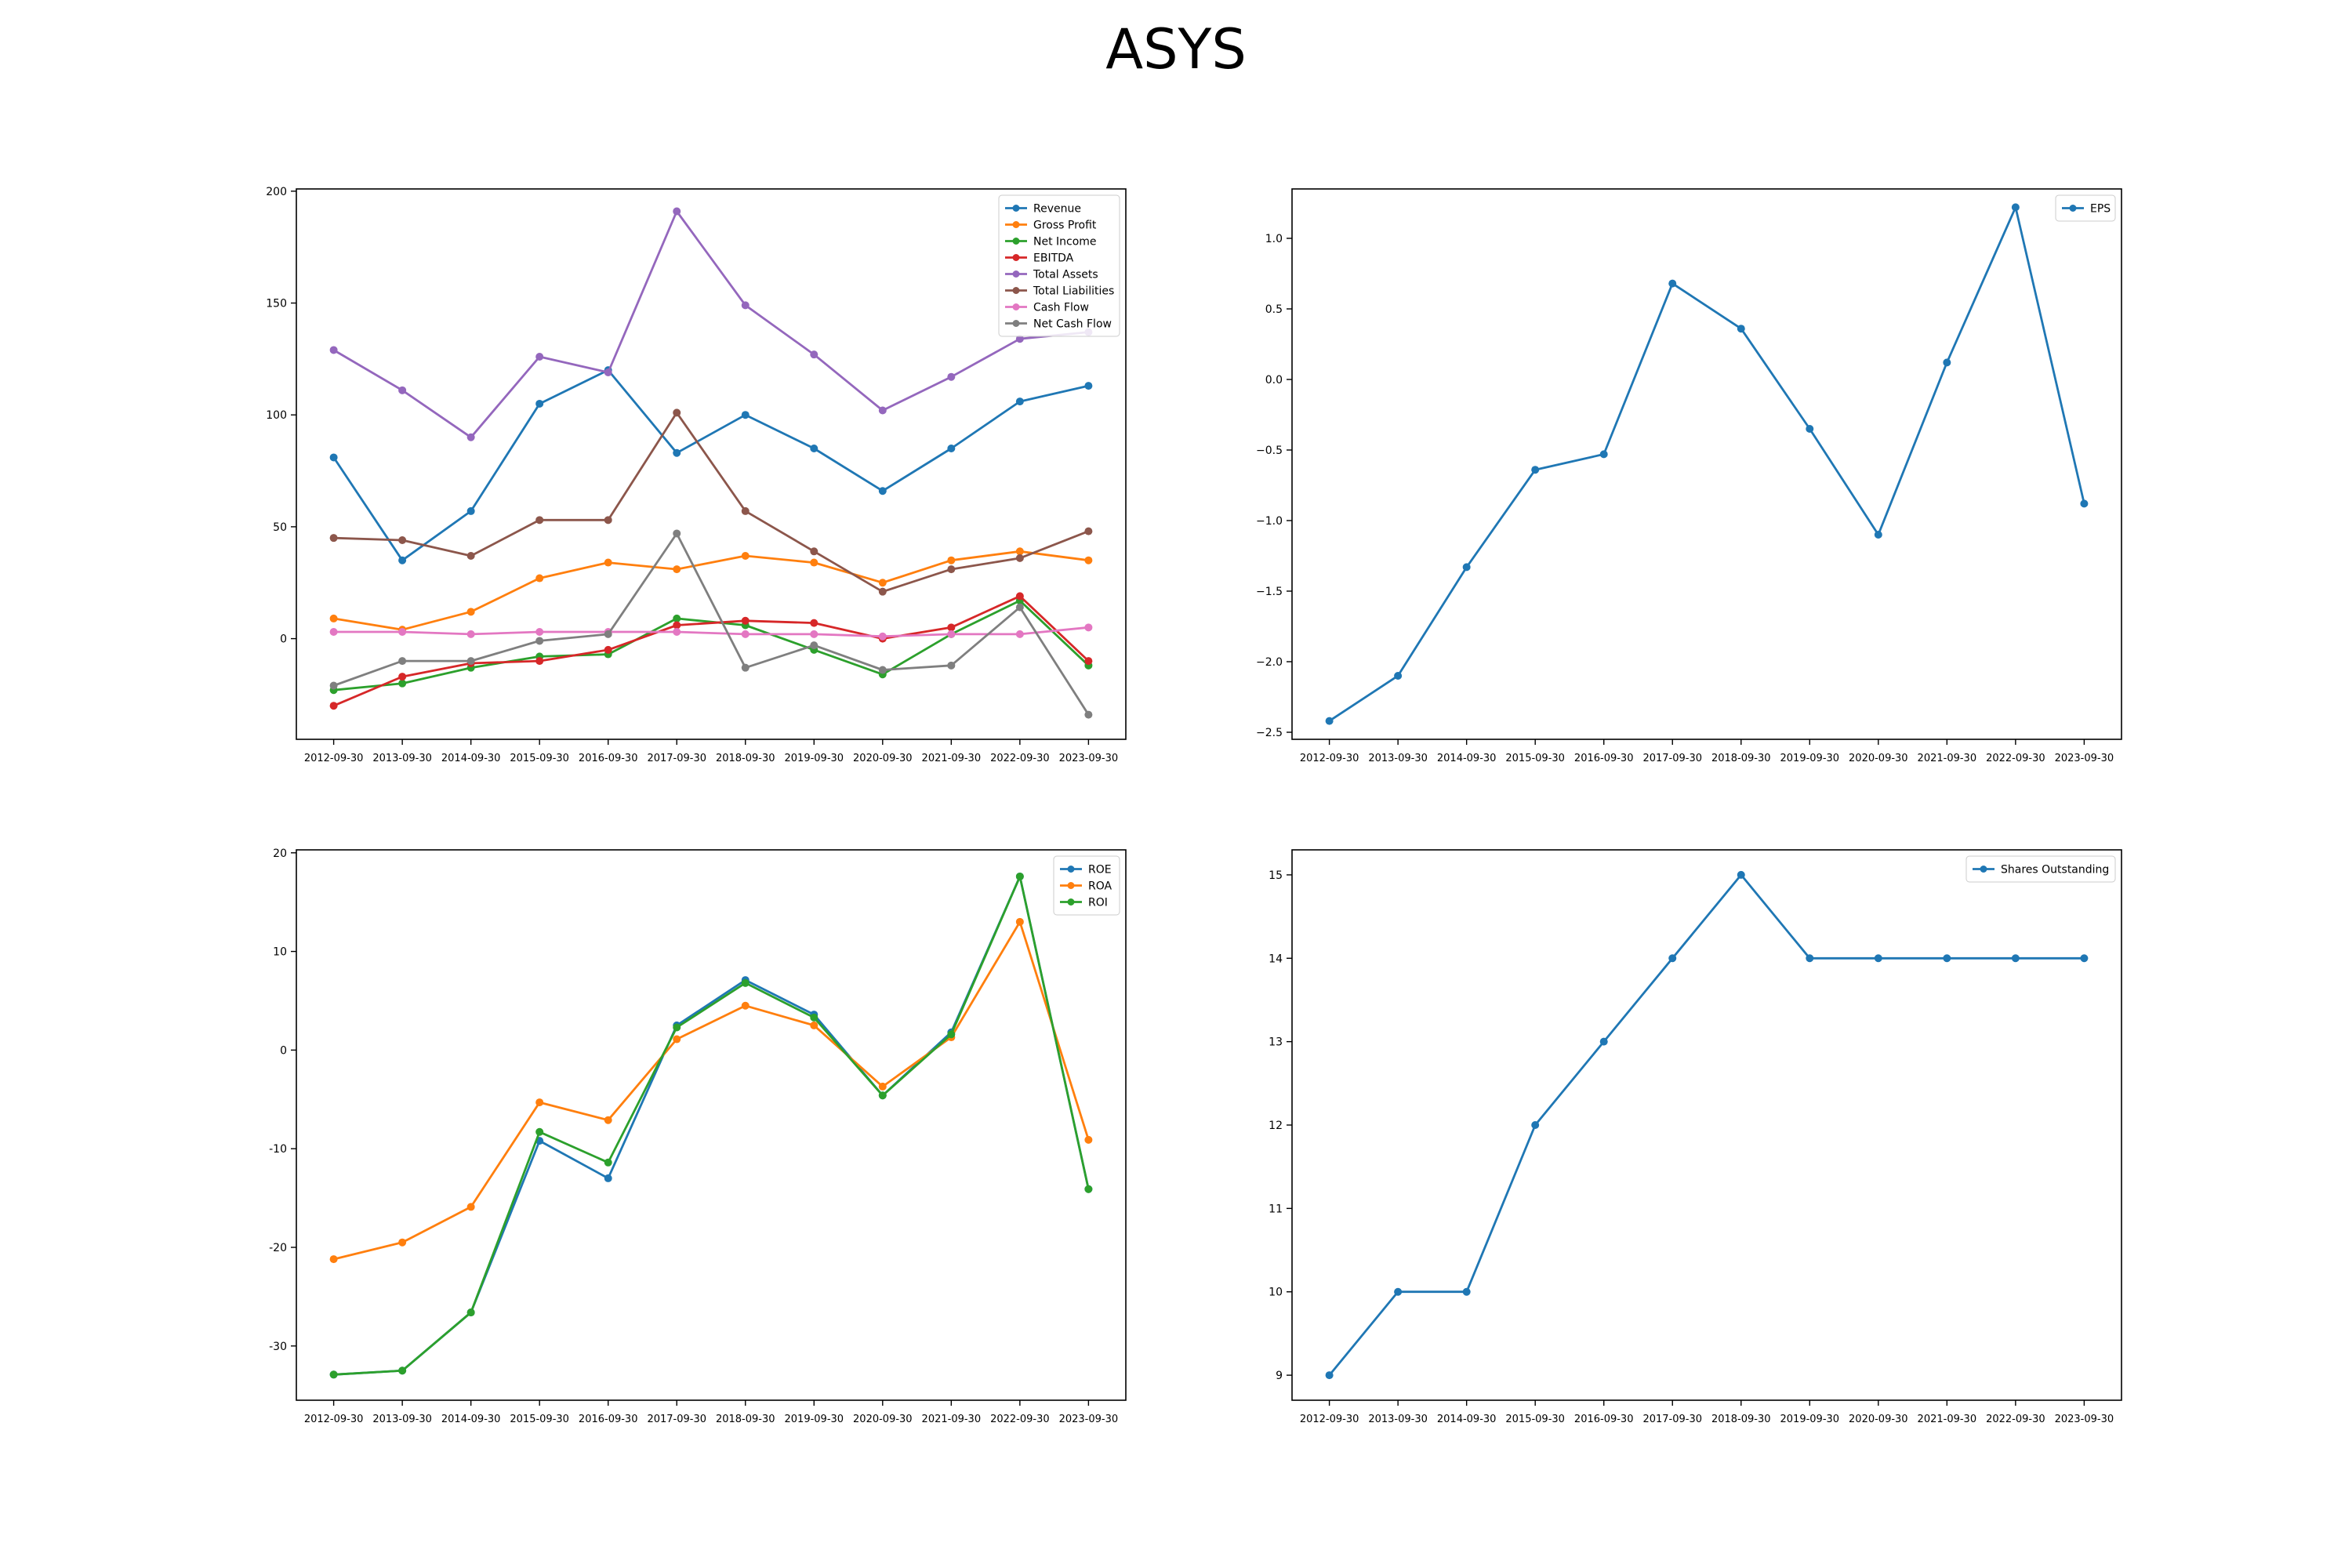  Describe the element at coordinates (1269, 733) in the screenshot. I see `y-tick-label: −2.5` at that location.